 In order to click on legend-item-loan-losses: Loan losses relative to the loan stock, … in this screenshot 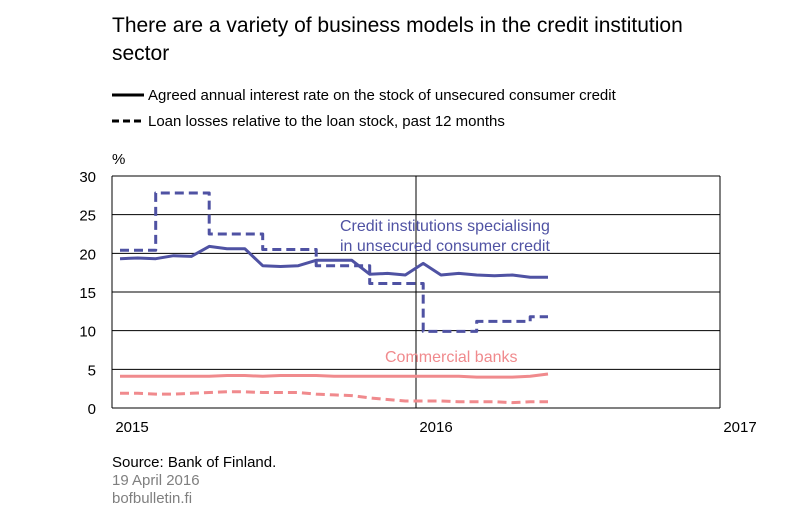, I will do `click(308, 121)`.